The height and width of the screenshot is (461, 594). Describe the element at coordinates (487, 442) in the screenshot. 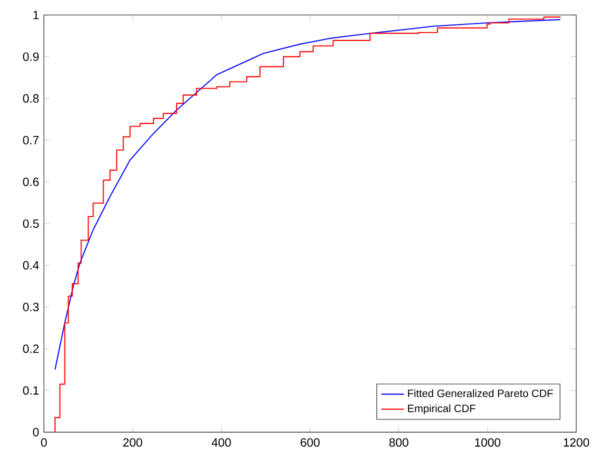

I see `x-tick-label: 1000` at that location.